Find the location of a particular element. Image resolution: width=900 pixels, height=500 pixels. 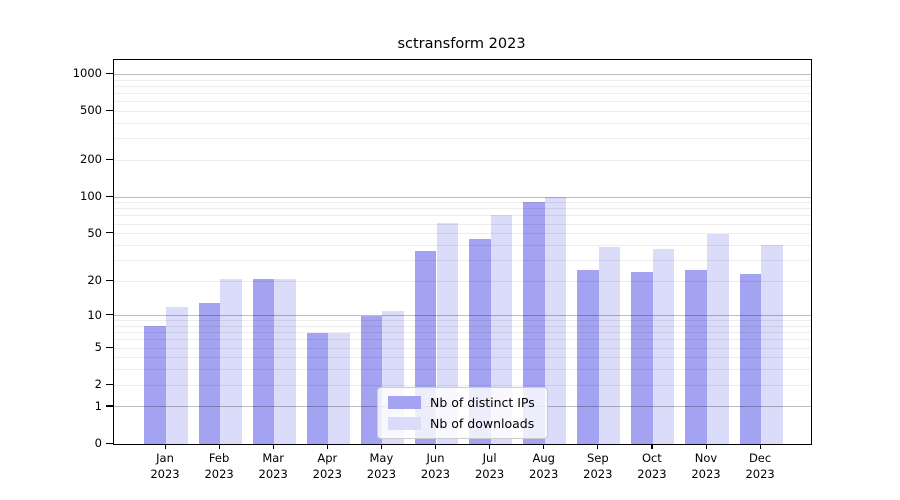

bar-distinct-ips-nov is located at coordinates (696, 356).